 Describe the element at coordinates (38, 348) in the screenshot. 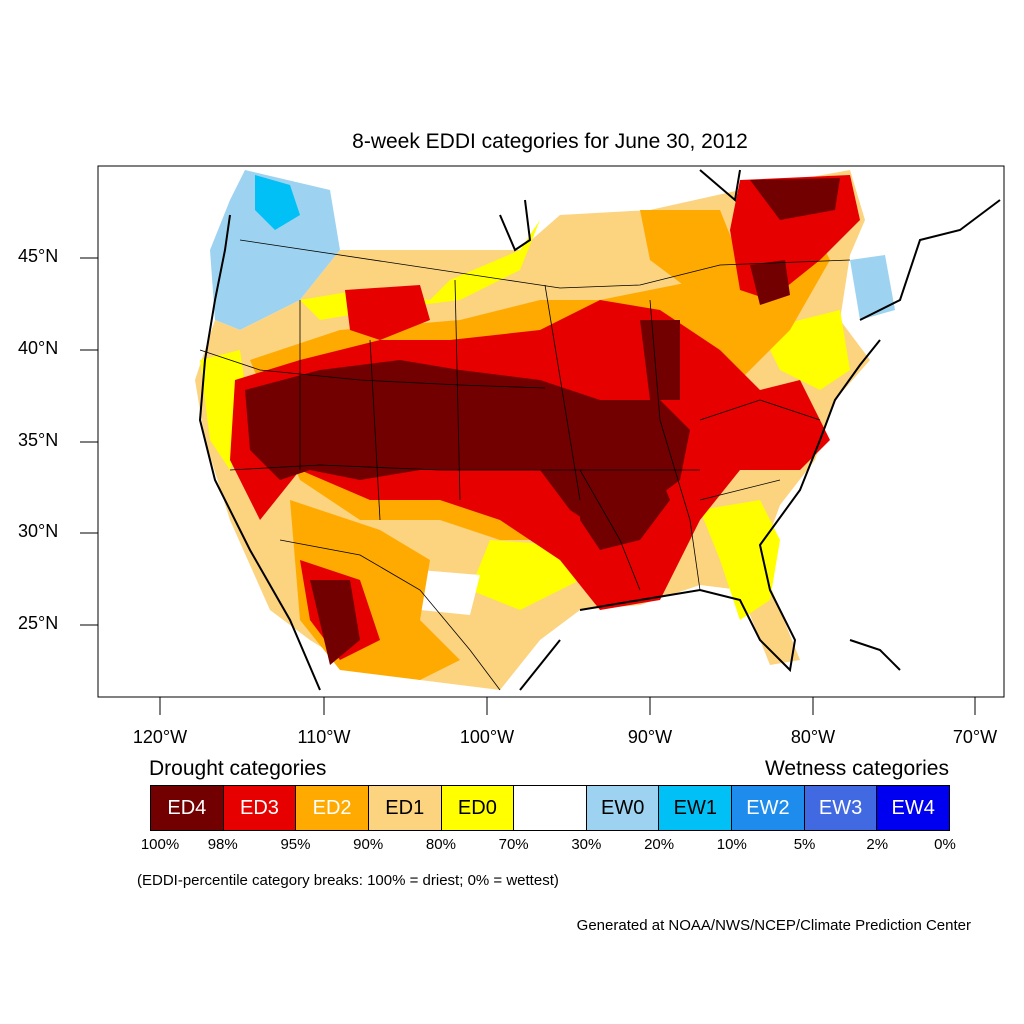

I see `lat-label-40: 40°N` at that location.